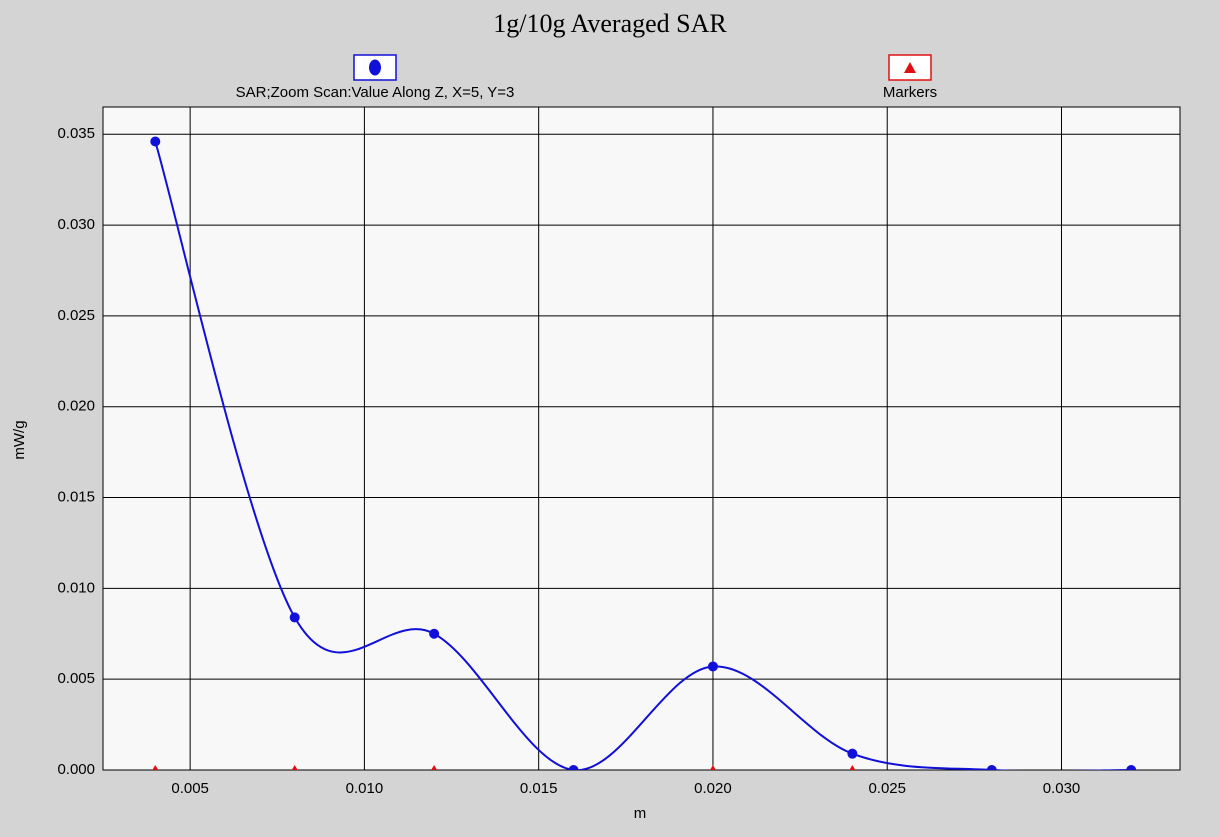 The width and height of the screenshot is (1219, 837). I want to click on chart-title: 1g/10g Averaged SAR, so click(610, 23).